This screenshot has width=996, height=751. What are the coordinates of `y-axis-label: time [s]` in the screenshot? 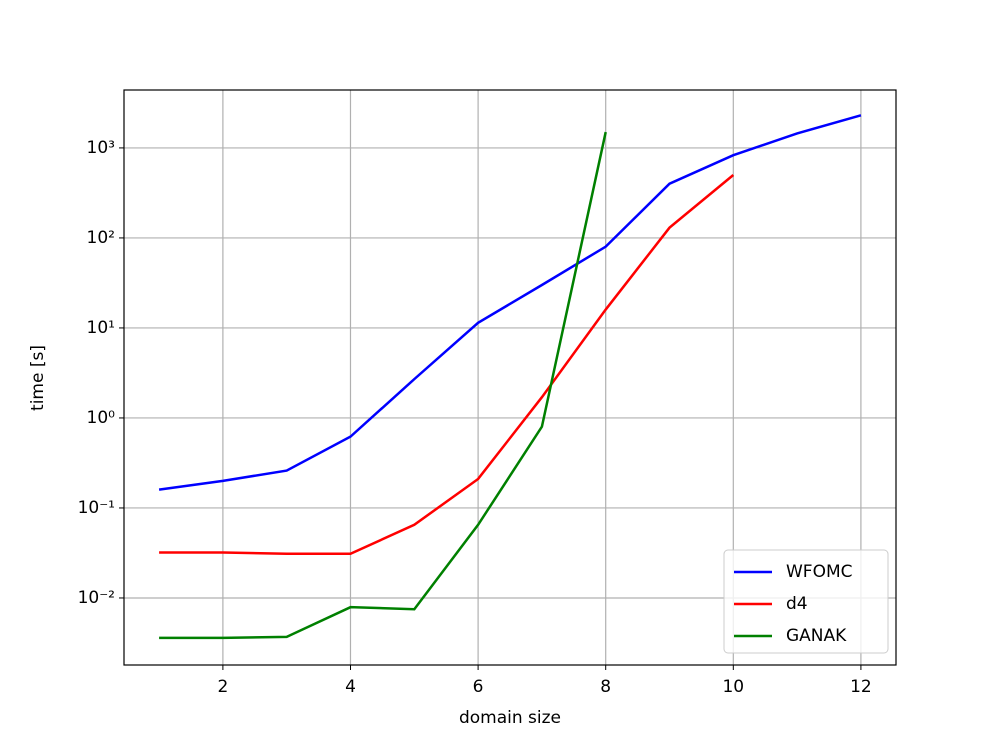 It's located at (38, 378).